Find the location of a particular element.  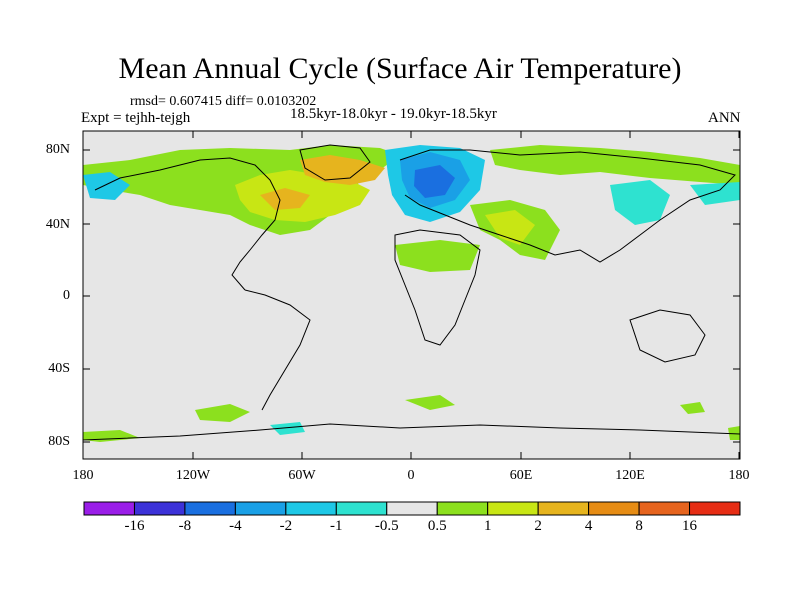

period-label: 18.5kyr-18.0kyr - 19.0kyr-18.5kyr is located at coordinates (393, 114).